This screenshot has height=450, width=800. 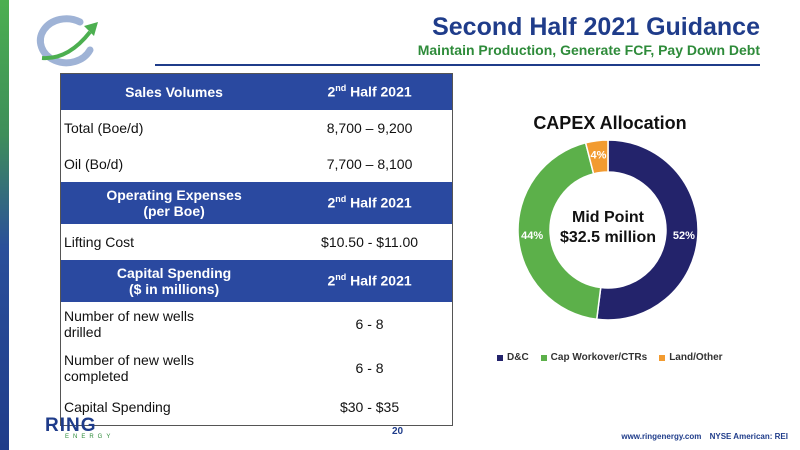 I want to click on page-number: 20, so click(x=398, y=431).